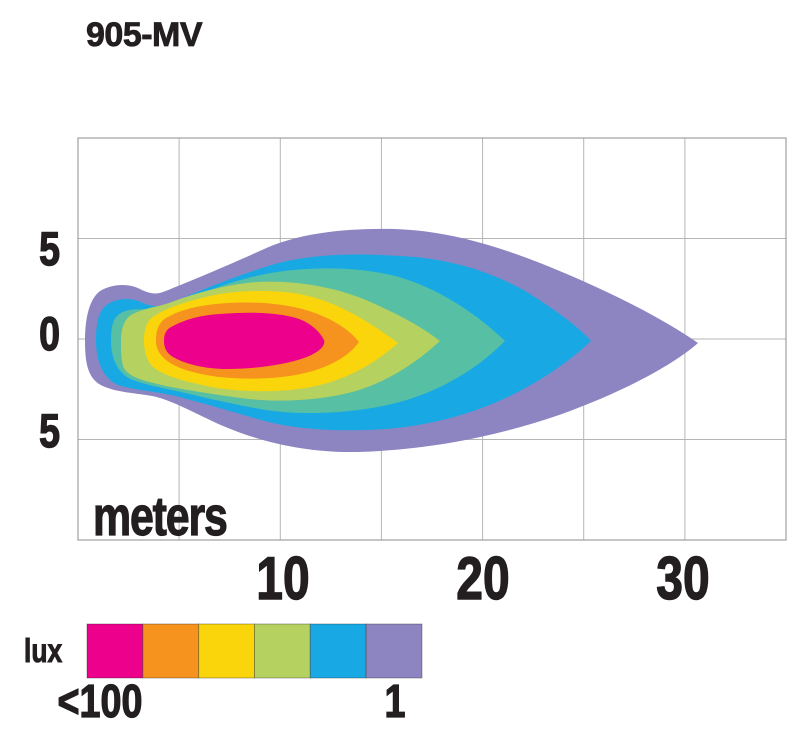  What do you see at coordinates (171, 651) in the screenshot?
I see `legend-swatch-orange` at bounding box center [171, 651].